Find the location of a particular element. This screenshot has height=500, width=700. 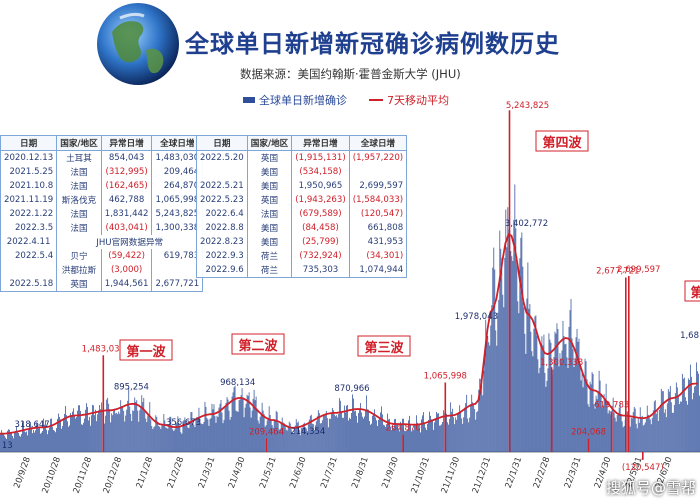

table-cell: (312,995) is located at coordinates (126, 172).